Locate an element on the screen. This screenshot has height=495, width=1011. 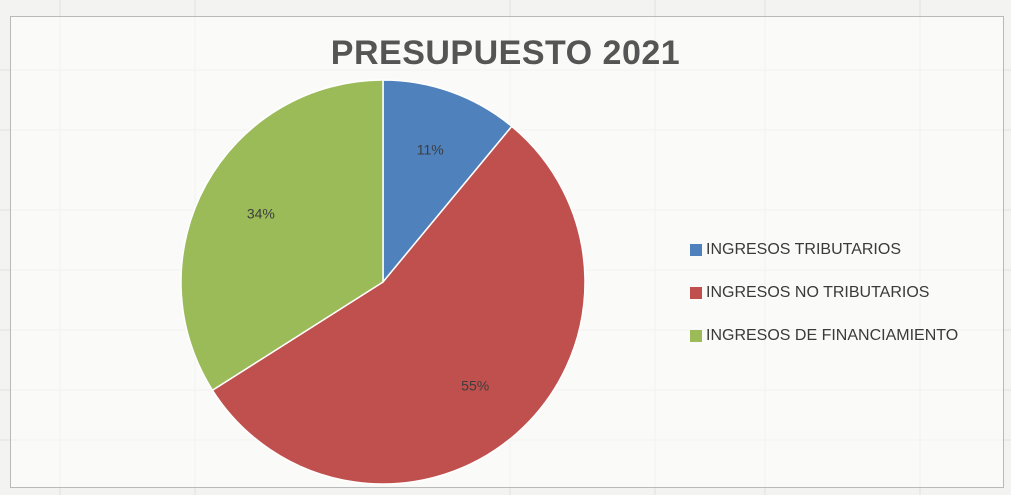
slice-data-label: 55% is located at coordinates (475, 385).